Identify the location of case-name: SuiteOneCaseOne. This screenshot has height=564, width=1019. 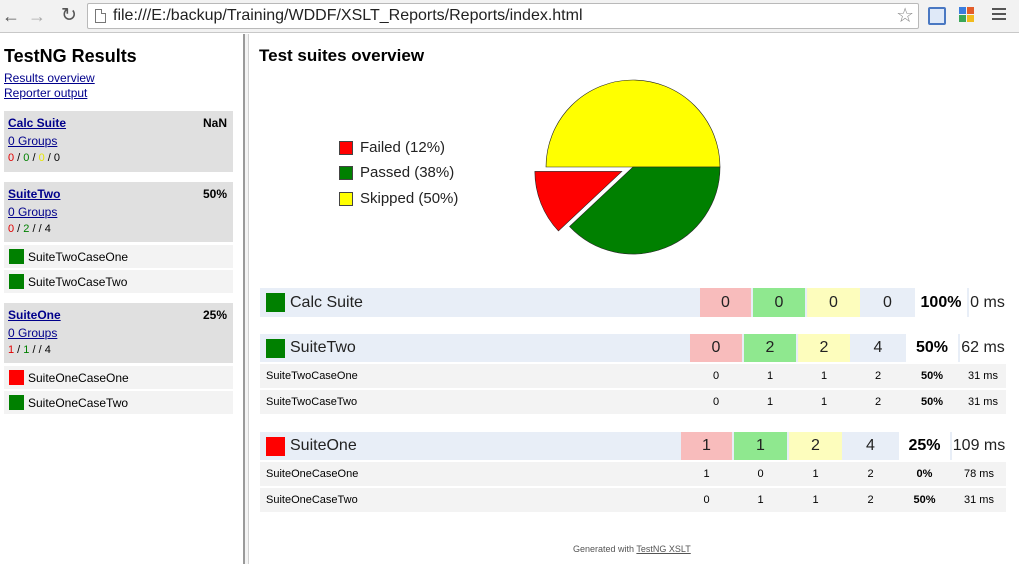
(312, 474).